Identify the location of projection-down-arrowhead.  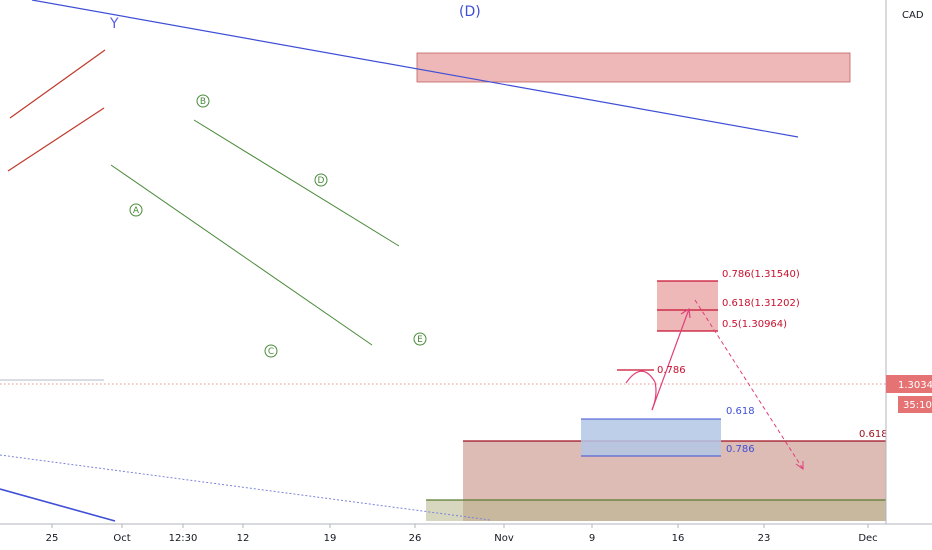
(799, 465).